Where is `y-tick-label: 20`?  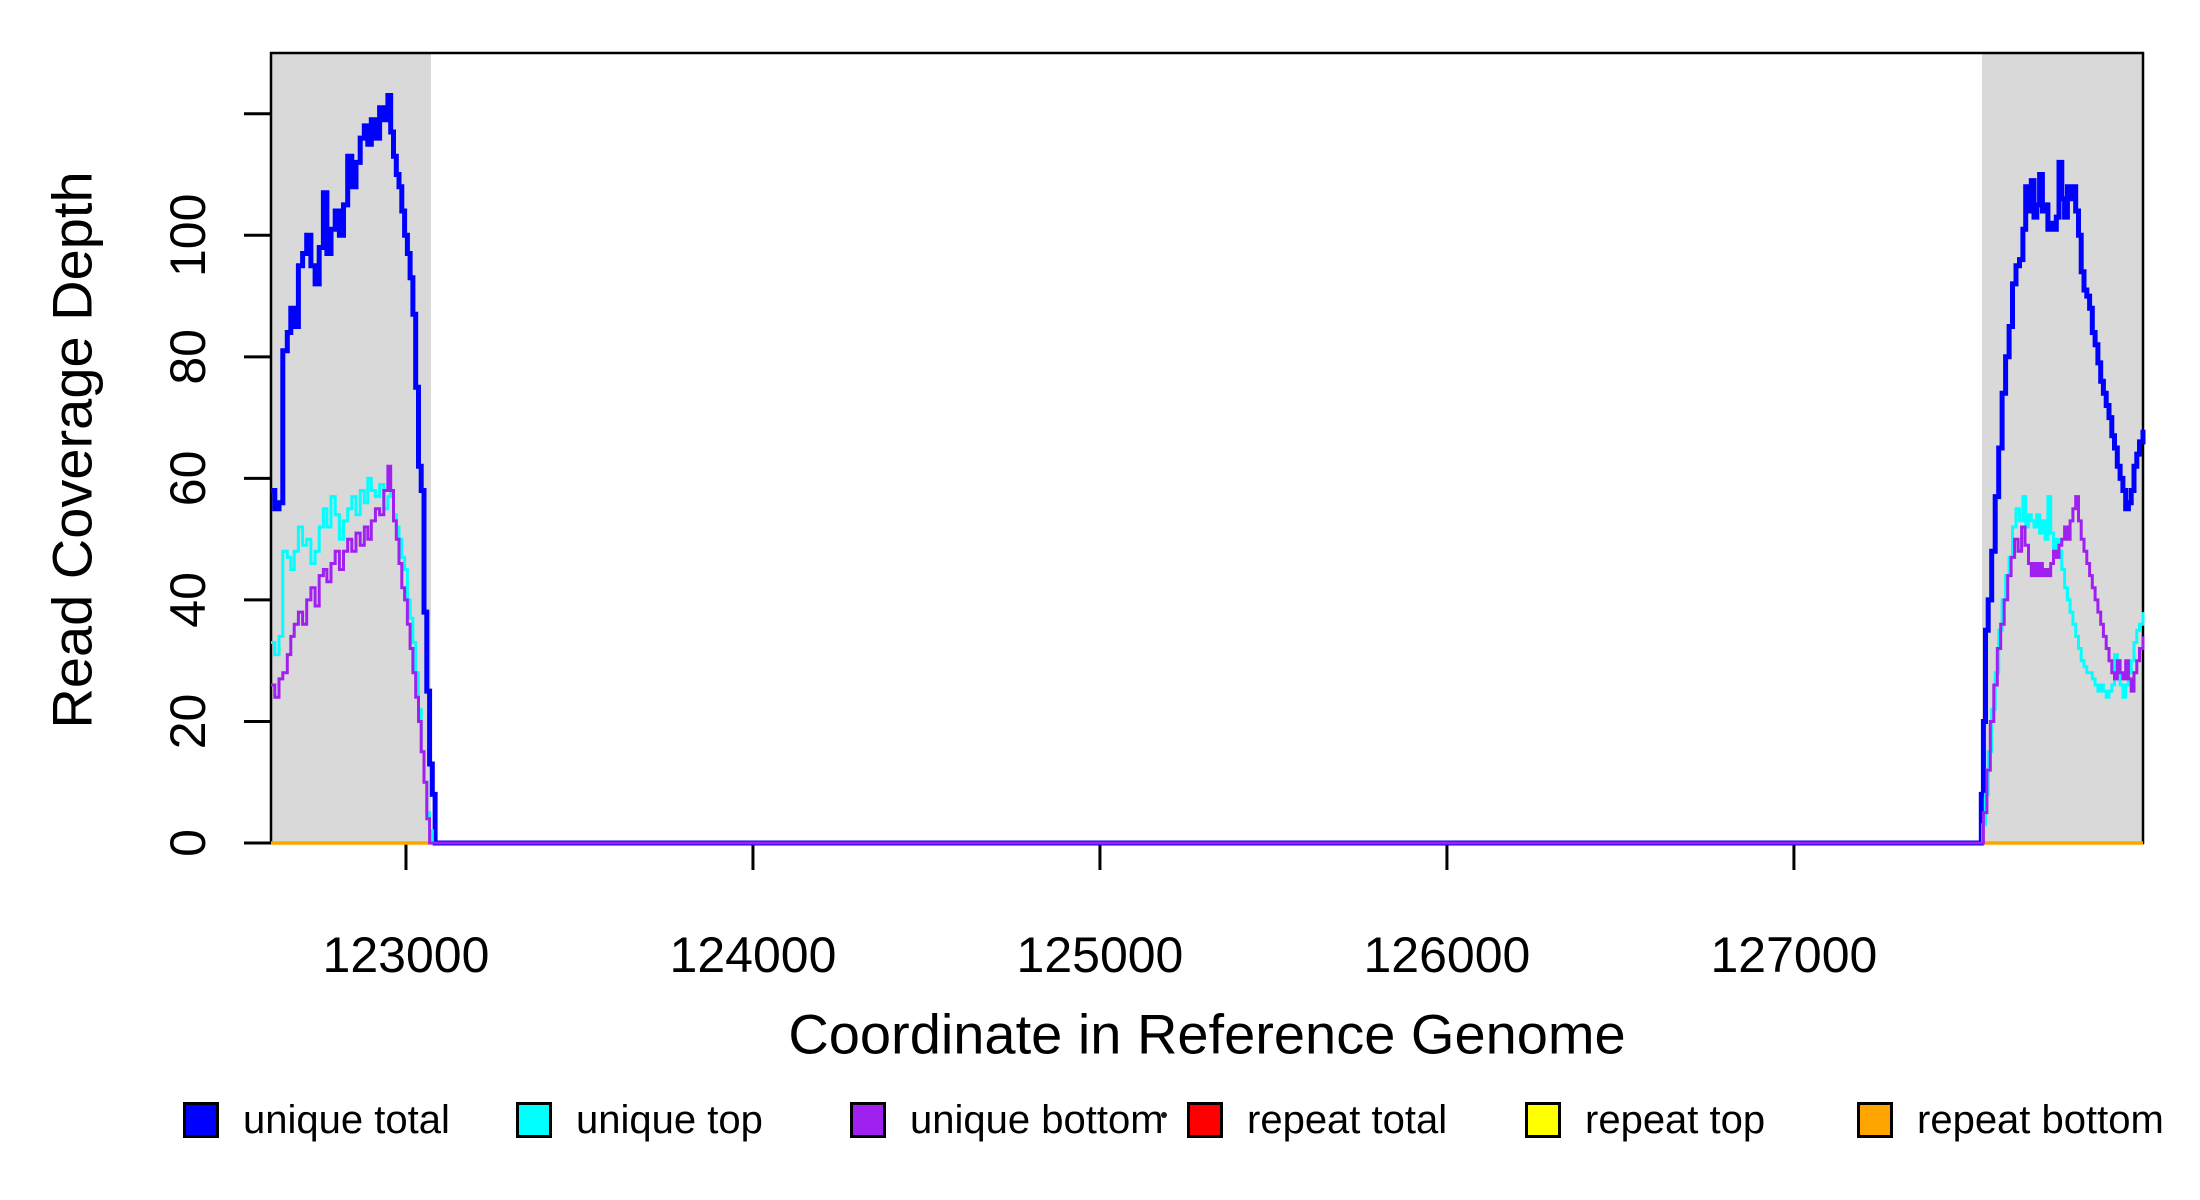 y-tick-label: 20 is located at coordinates (188, 722).